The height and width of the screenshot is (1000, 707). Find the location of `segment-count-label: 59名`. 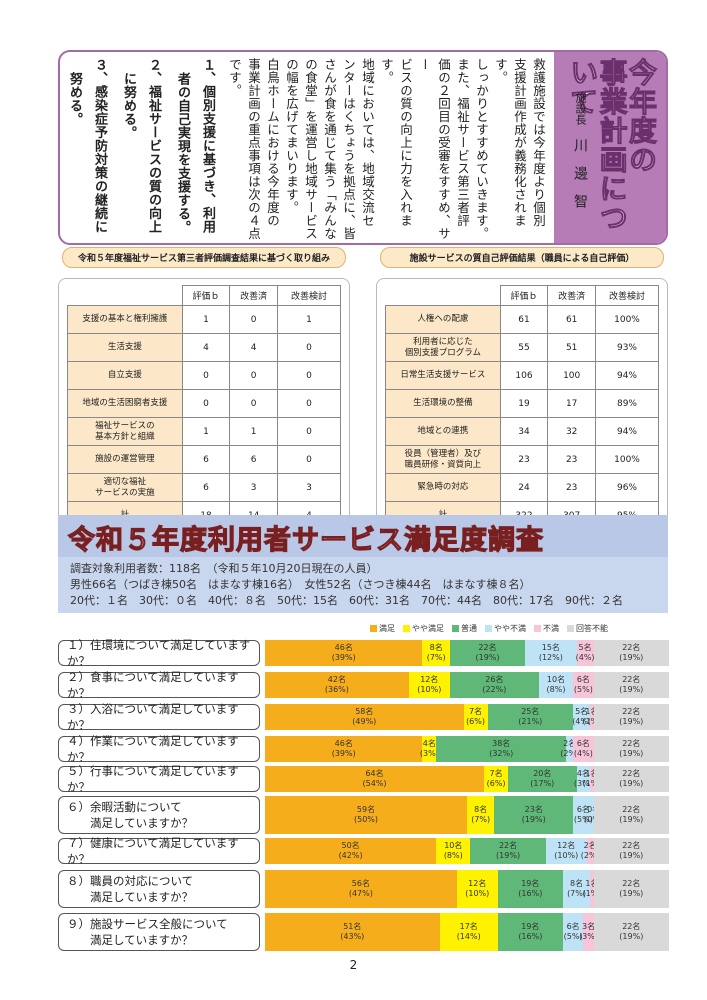

segment-count-label: 59名 is located at coordinates (366, 809).